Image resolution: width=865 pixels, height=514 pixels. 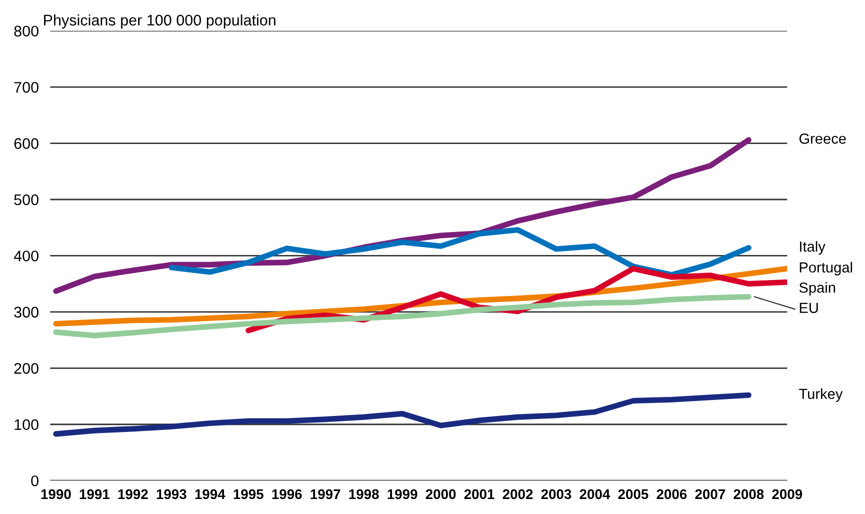 I want to click on text: Italy, so click(x=813, y=248).